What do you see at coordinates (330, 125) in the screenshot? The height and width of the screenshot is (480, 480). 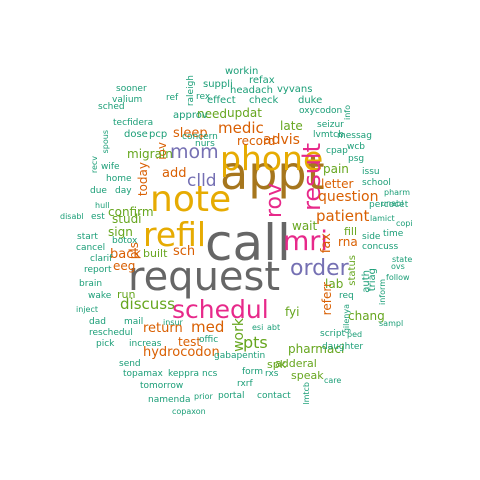 I see `word-seizur: seizur` at bounding box center [330, 125].